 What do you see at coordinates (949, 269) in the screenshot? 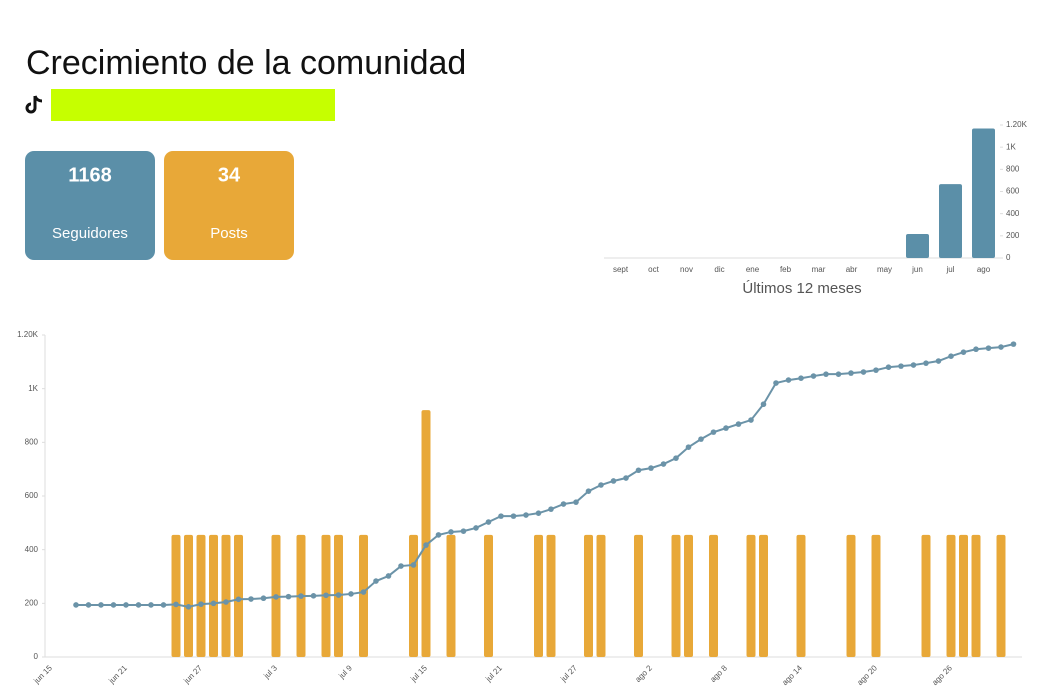
I see `x-tick-label: jul` at bounding box center [949, 269].